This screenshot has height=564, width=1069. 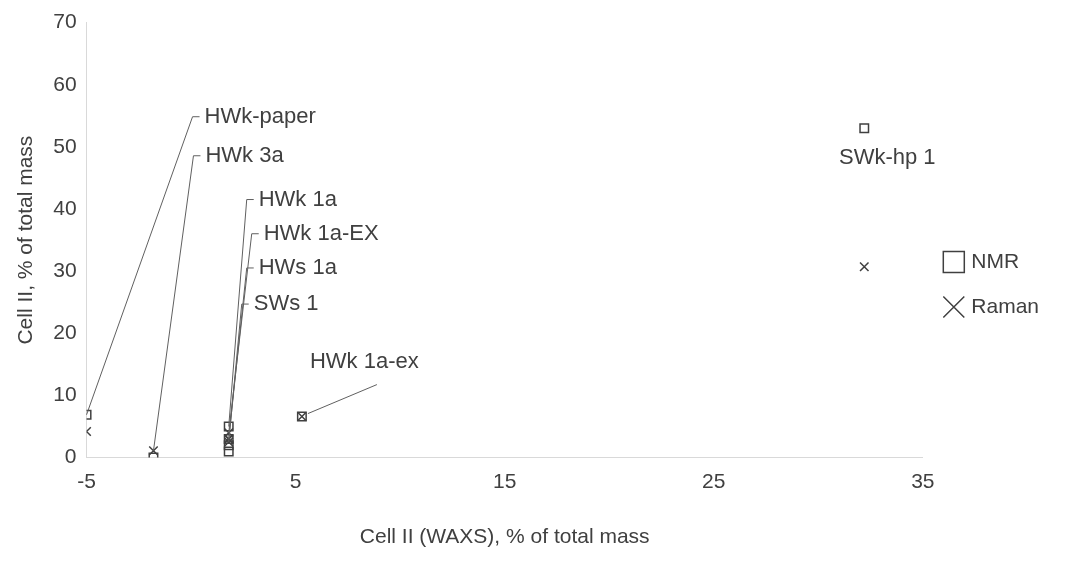 I want to click on y-tick-label: 10, so click(x=65, y=394).